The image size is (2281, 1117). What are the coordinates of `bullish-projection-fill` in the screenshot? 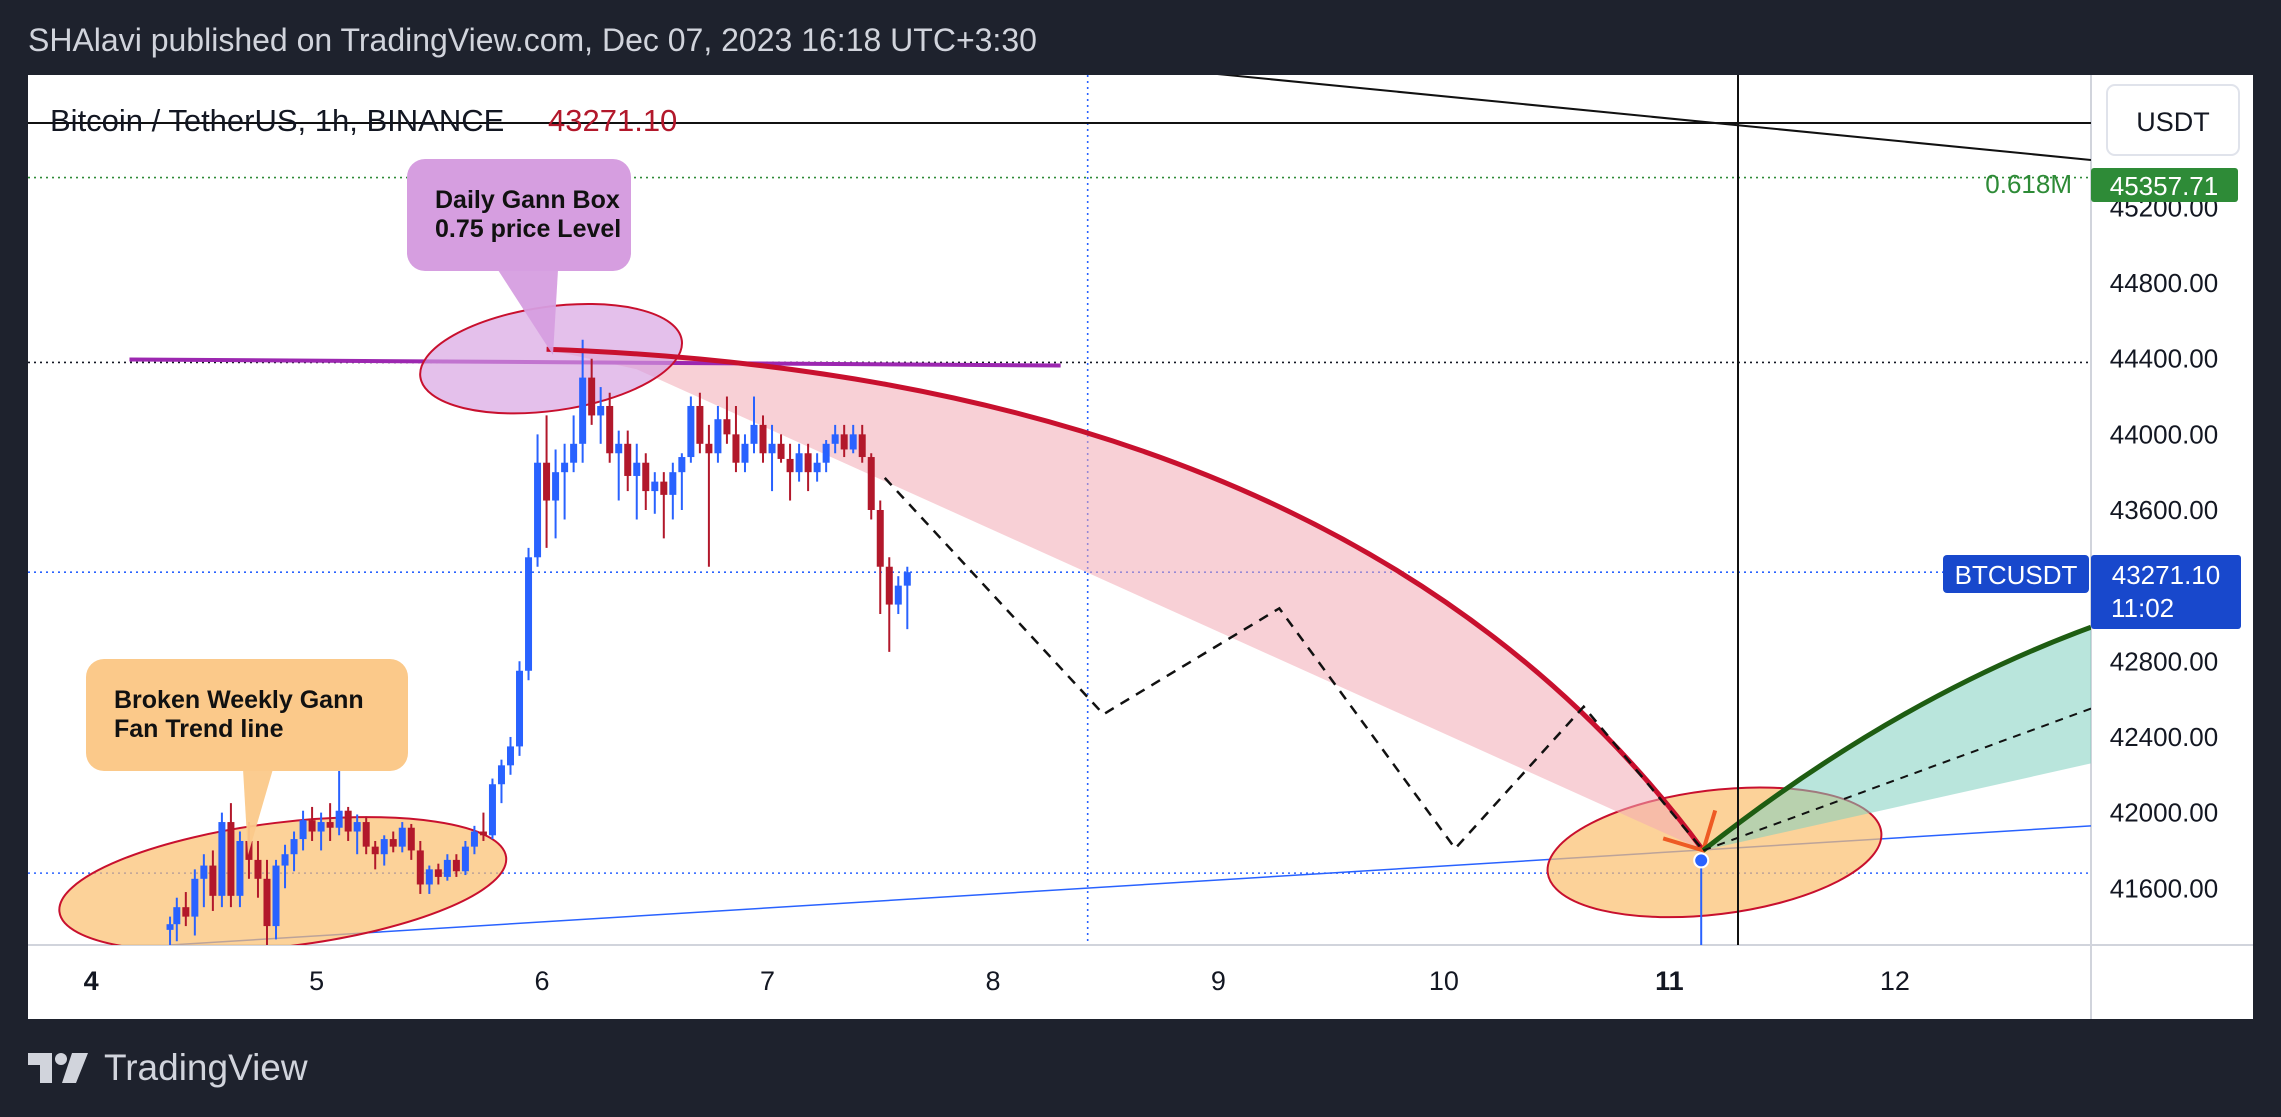 It's located at (1897, 739).